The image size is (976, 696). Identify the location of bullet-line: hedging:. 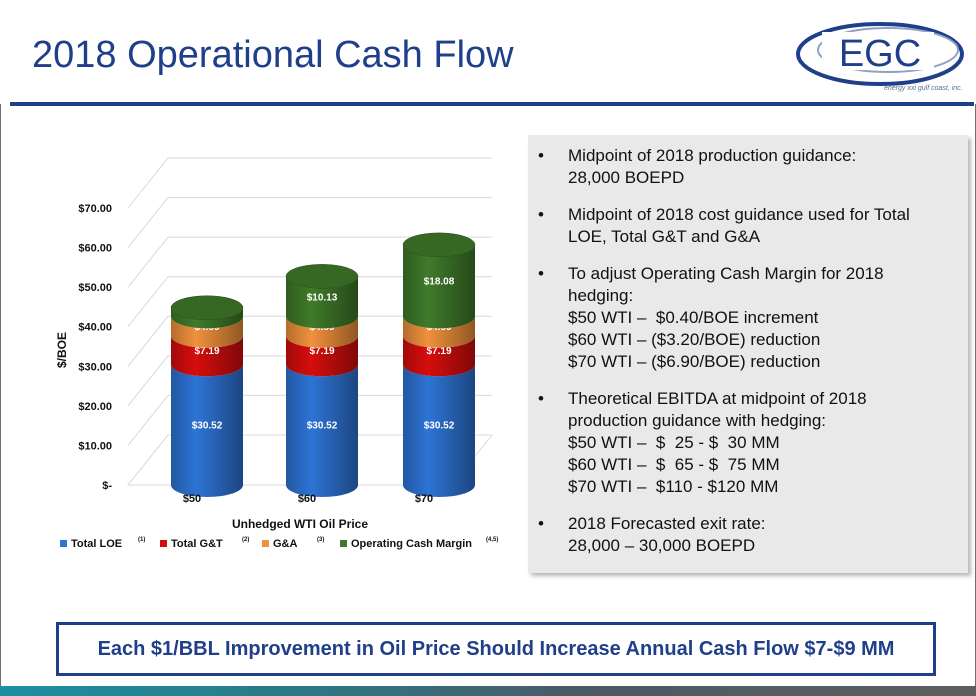
(601, 295).